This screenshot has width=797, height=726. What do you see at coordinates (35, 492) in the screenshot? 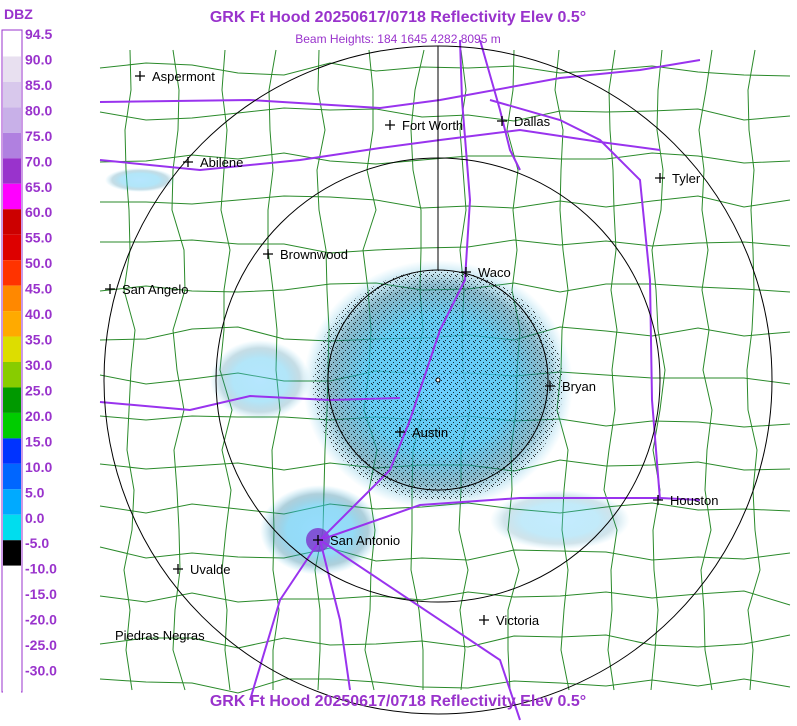
I see `scale-label: 5.0` at bounding box center [35, 492].